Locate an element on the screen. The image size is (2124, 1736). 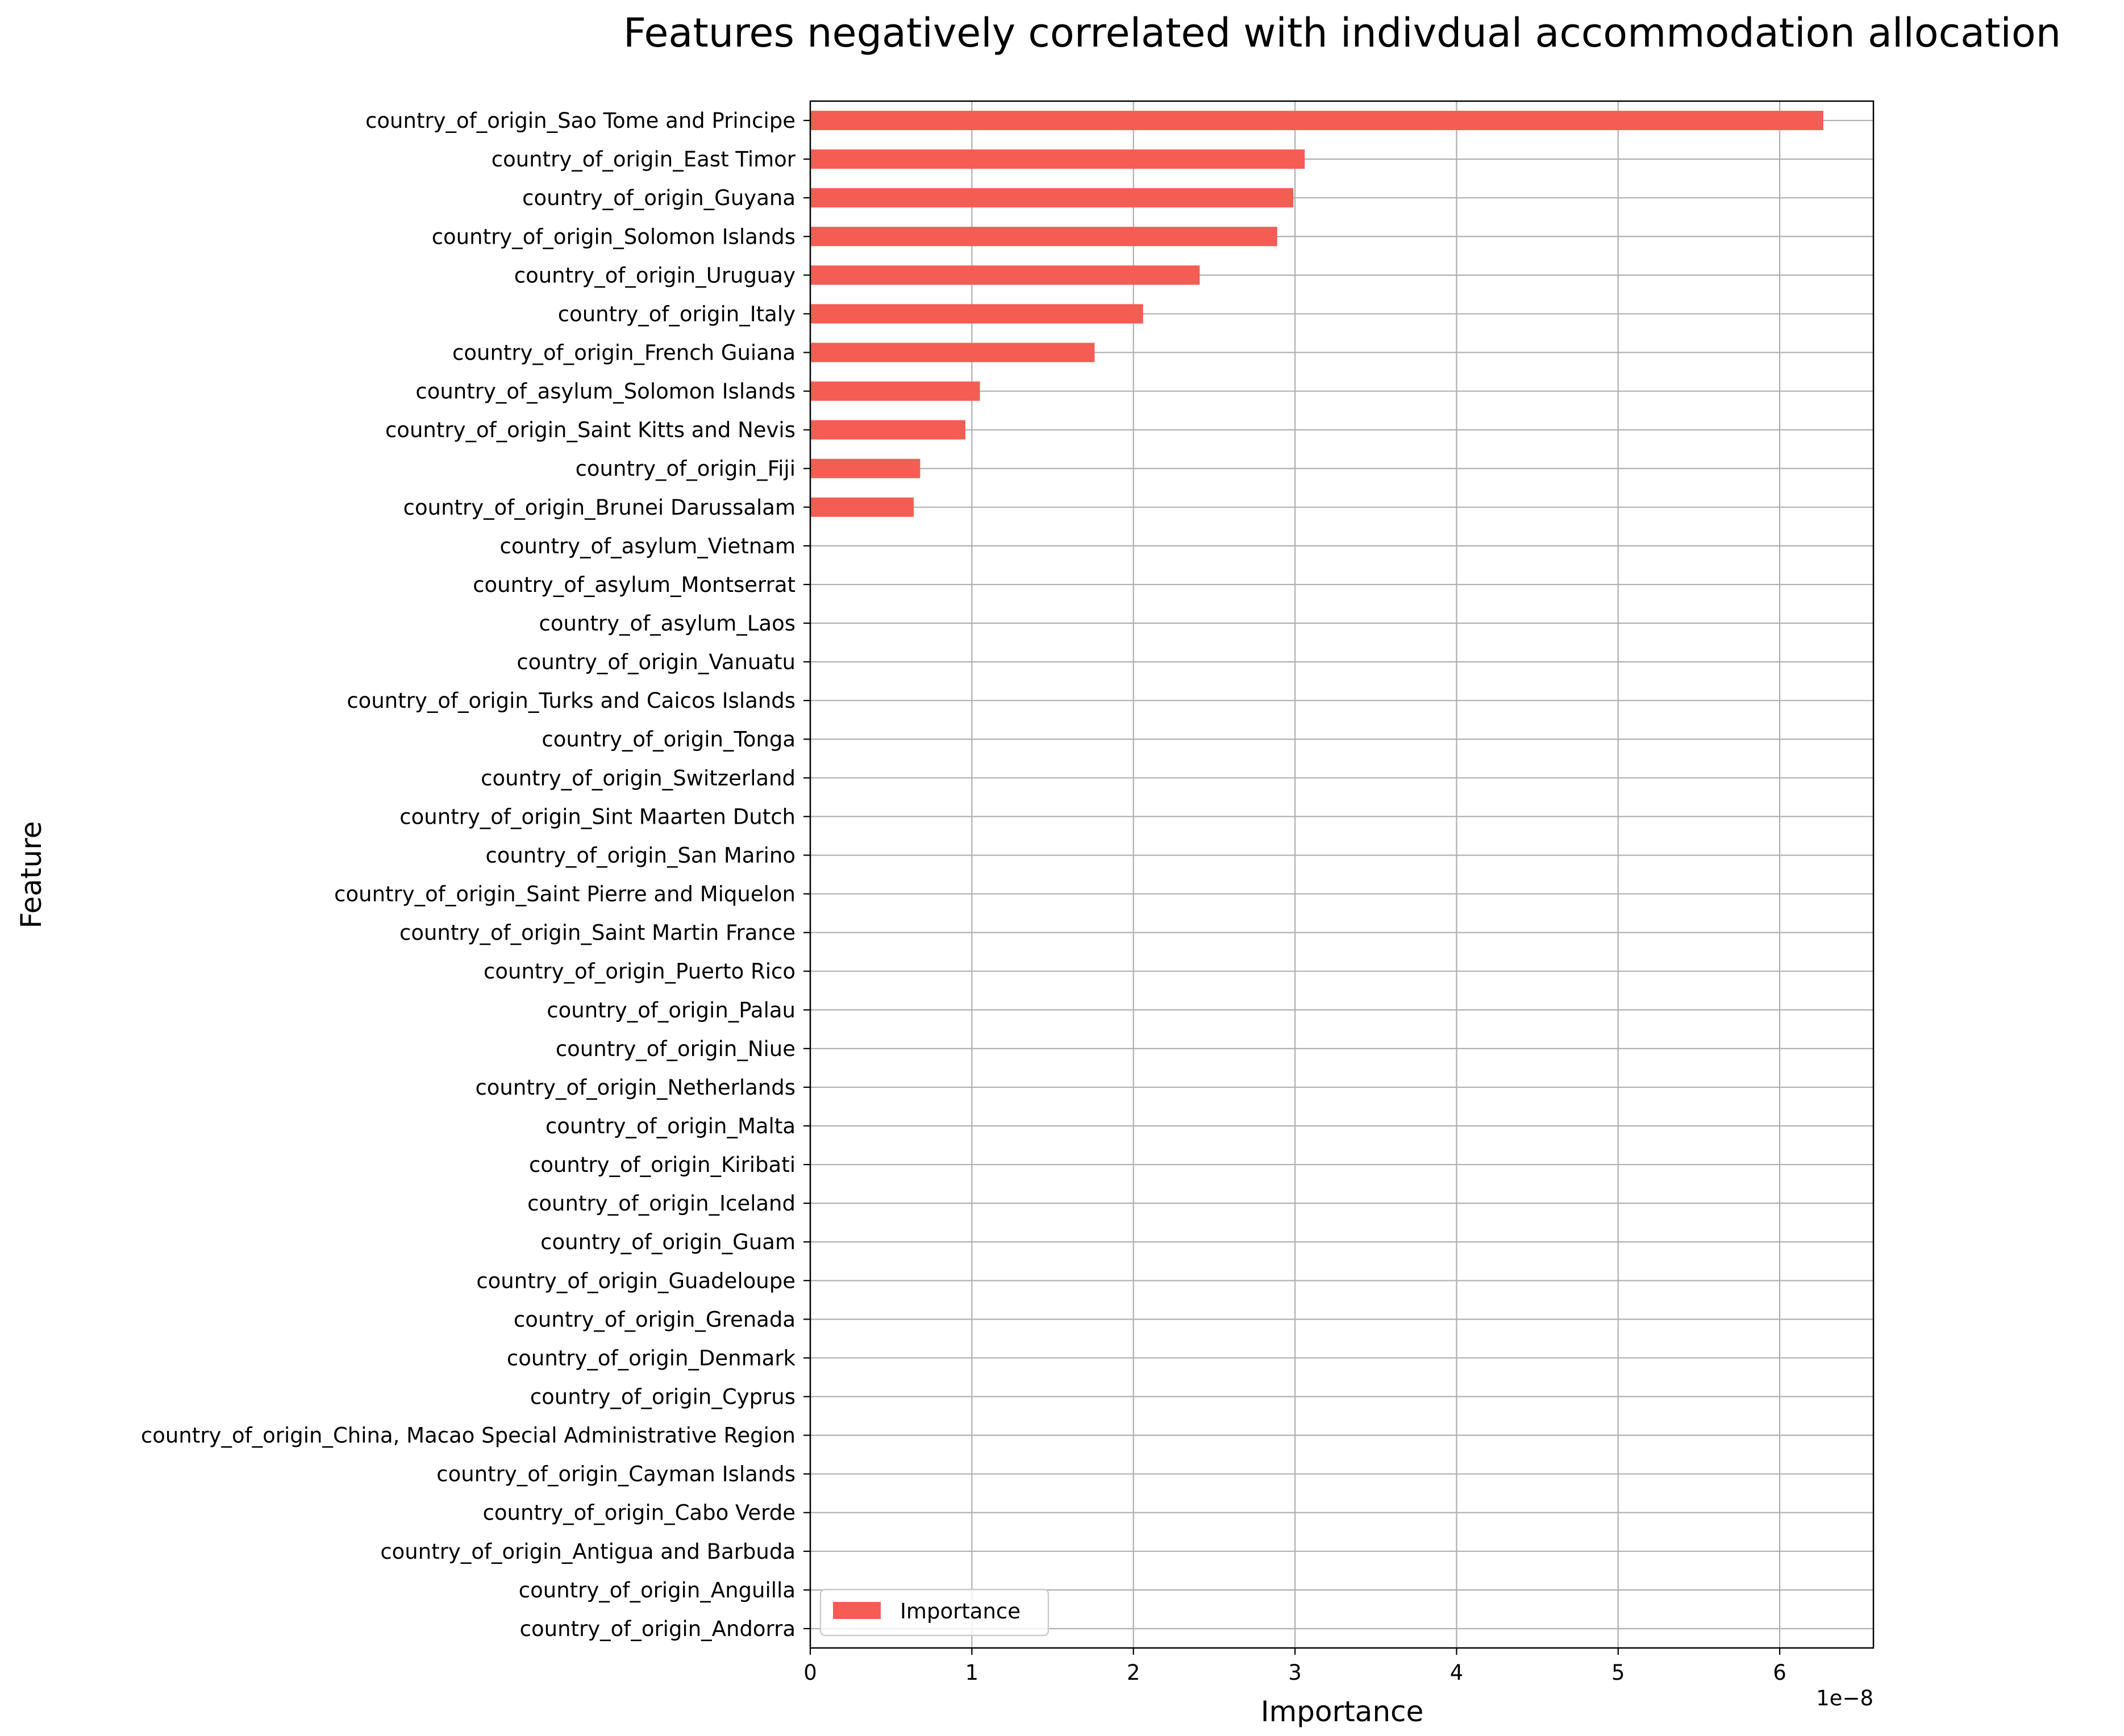
x-axis-ticks: 0 1 2 3 4 5 6 is located at coordinates (1295, 1666).